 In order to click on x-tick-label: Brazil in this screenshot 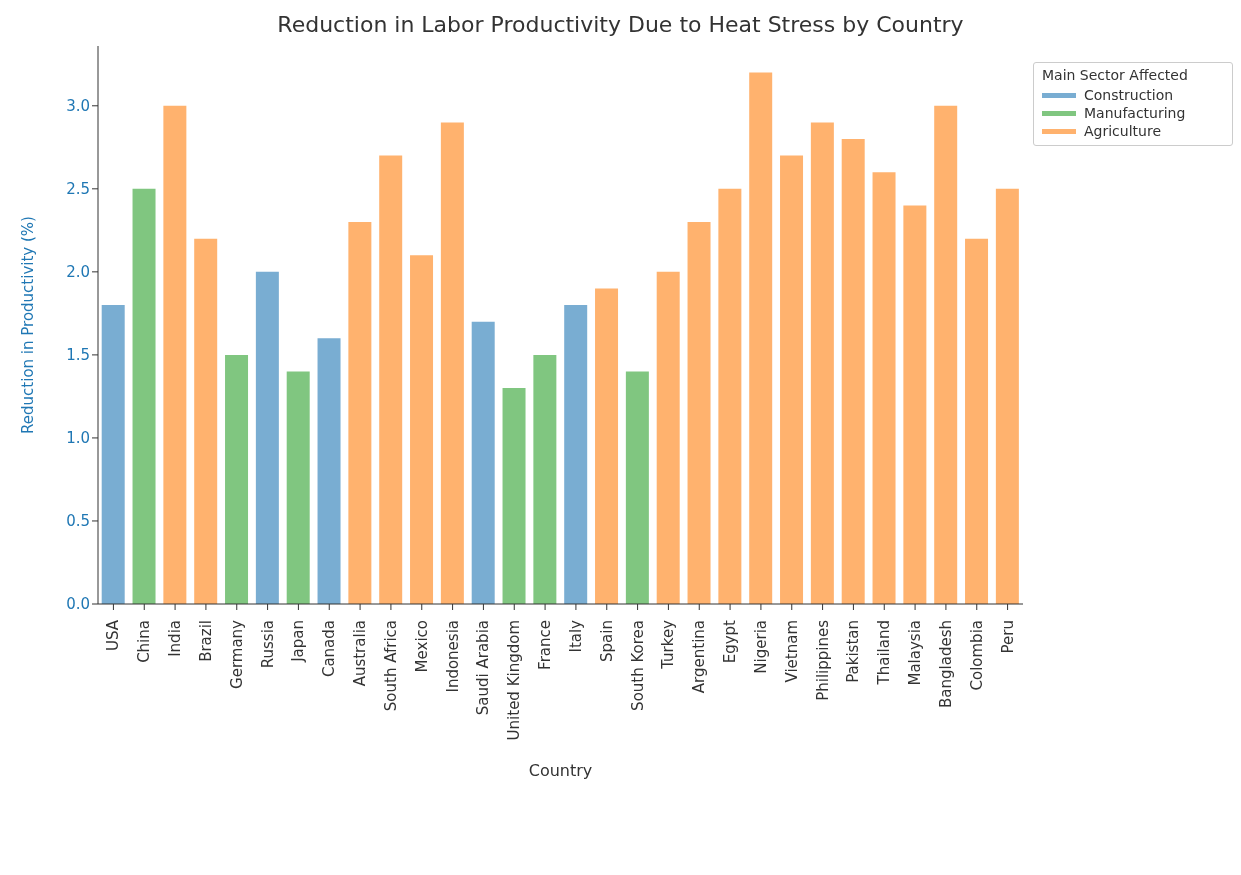, I will do `click(205, 641)`.